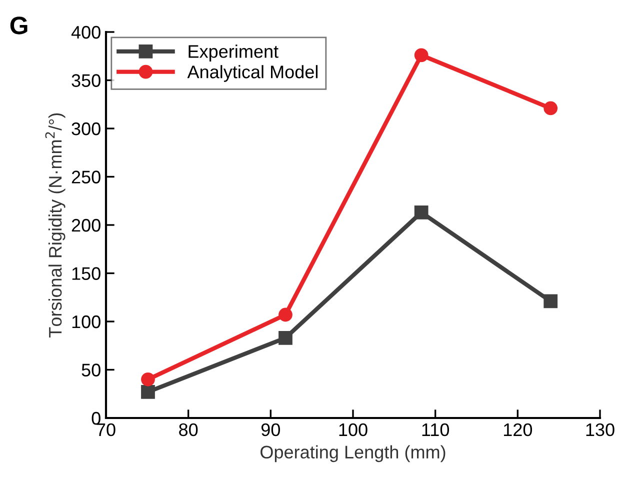  Describe the element at coordinates (85, 32) in the screenshot. I see `y-tick-label: 400` at that location.